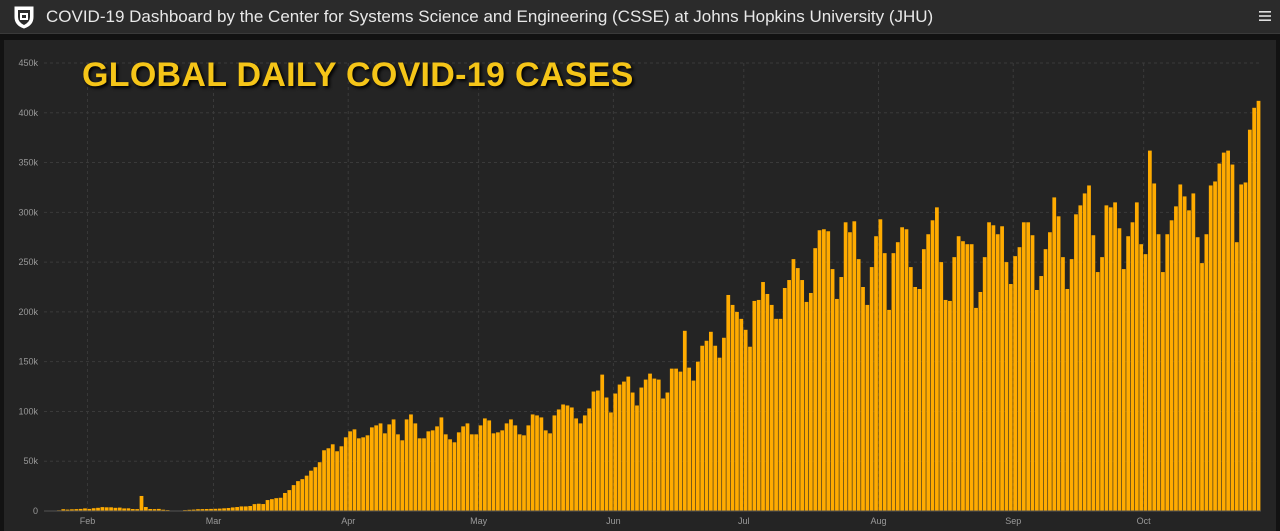 The width and height of the screenshot is (1280, 531). What do you see at coordinates (28, 212) in the screenshot?
I see `y-tick-label: 300k` at bounding box center [28, 212].